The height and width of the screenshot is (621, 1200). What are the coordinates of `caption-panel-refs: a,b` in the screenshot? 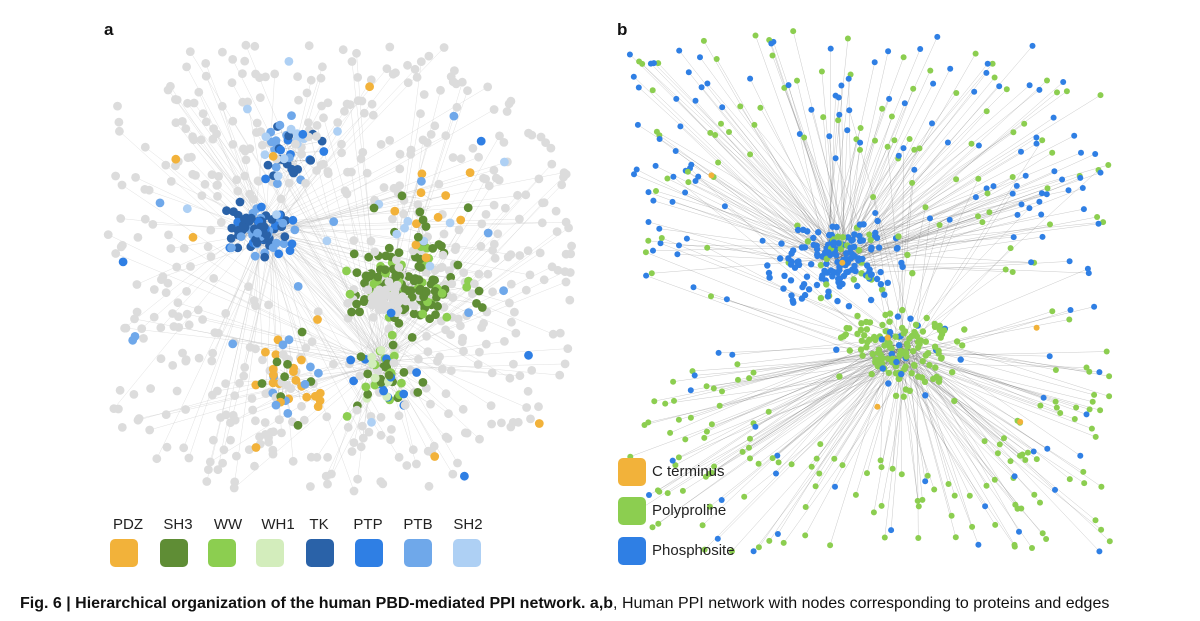 It's located at (601, 603).